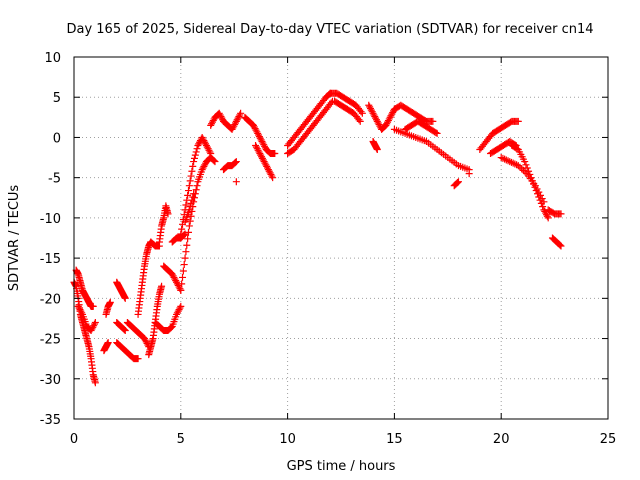 The image size is (640, 480). What do you see at coordinates (52, 58) in the screenshot?
I see `y-tick-label: 10` at bounding box center [52, 58].